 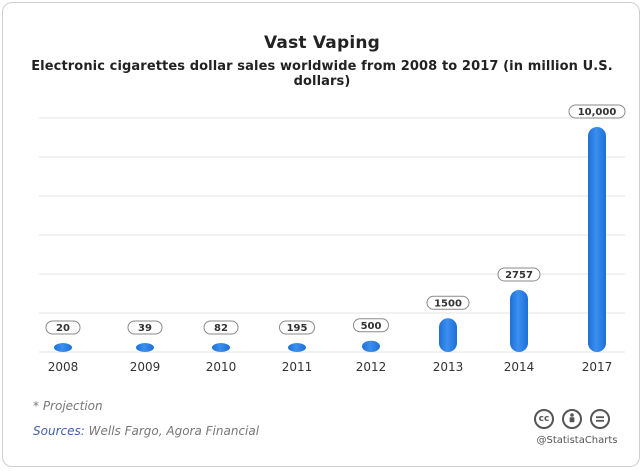 I want to click on value-label: 195, so click(x=297, y=328).